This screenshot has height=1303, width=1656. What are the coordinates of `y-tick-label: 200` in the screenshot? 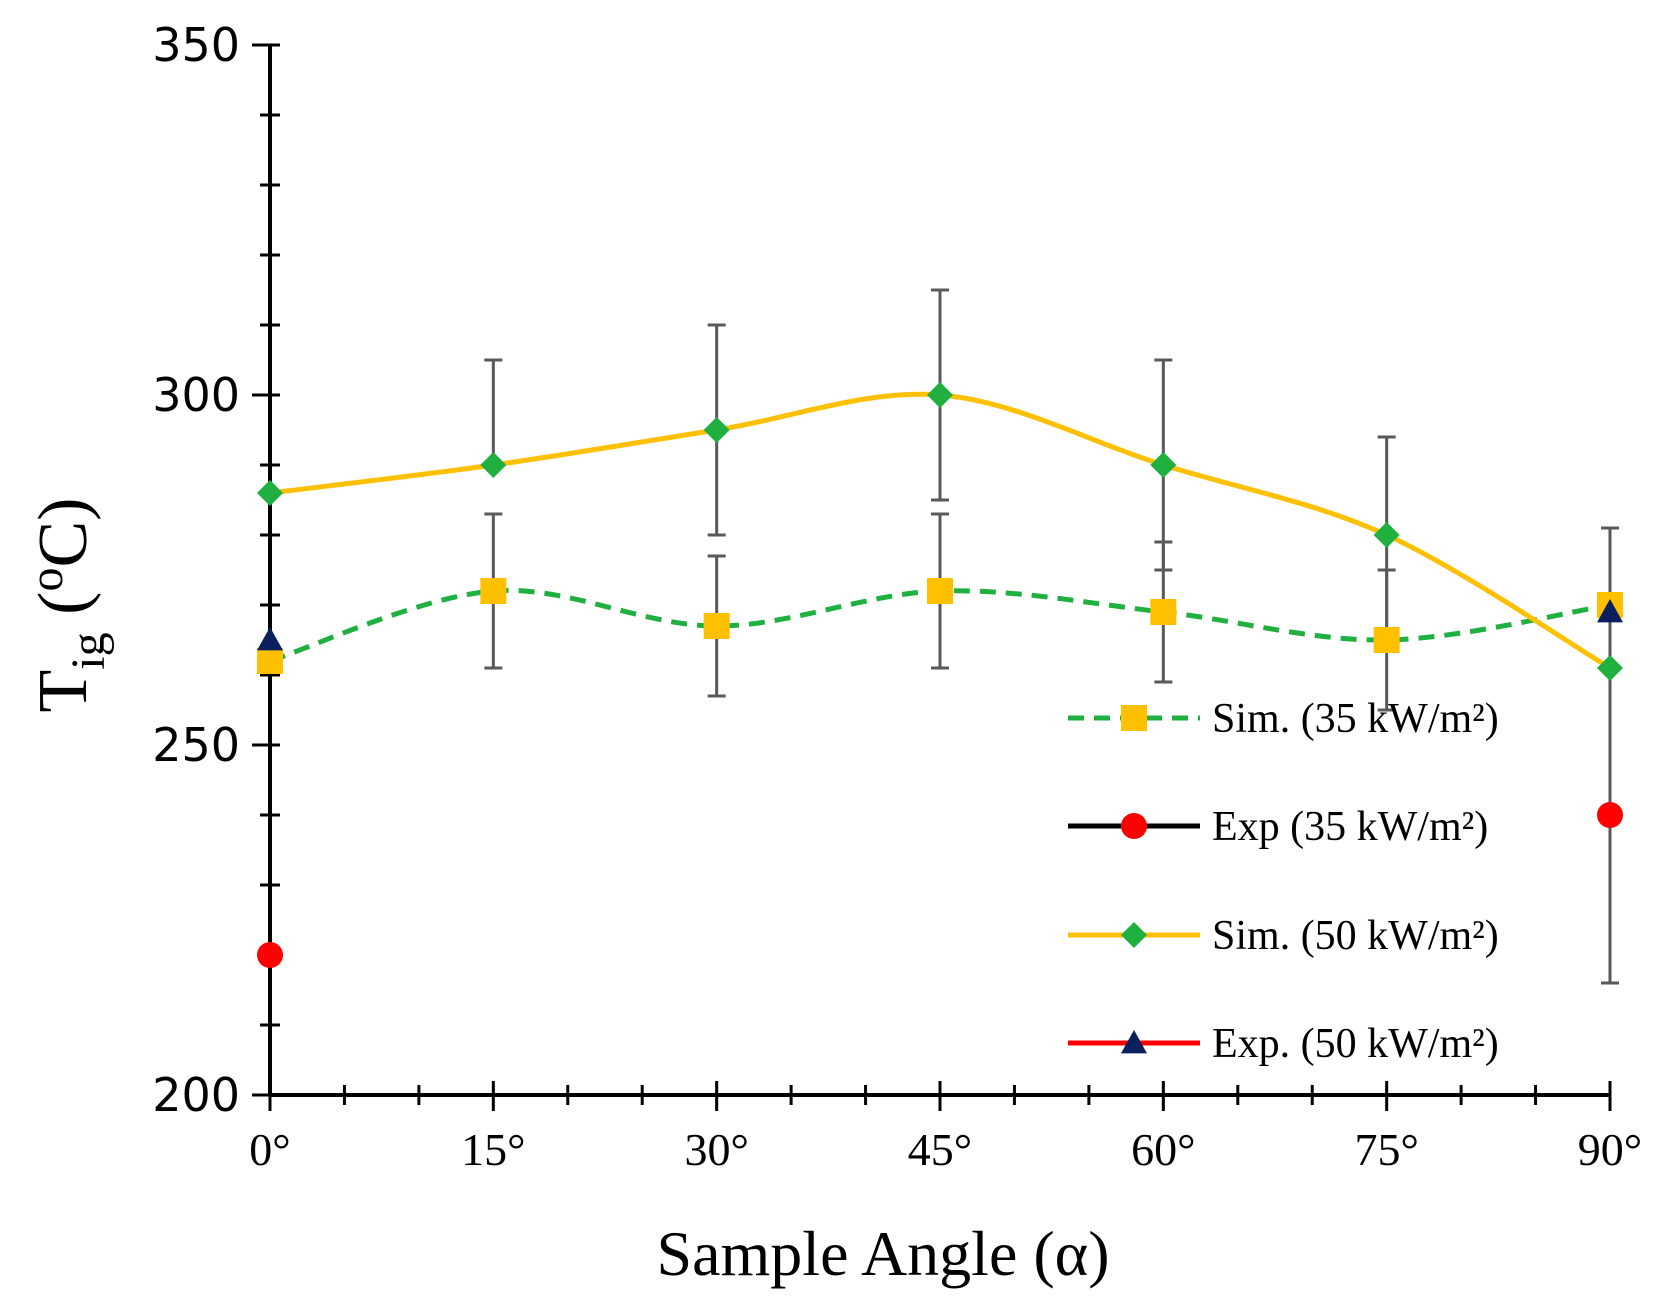 It's located at (196, 1095).